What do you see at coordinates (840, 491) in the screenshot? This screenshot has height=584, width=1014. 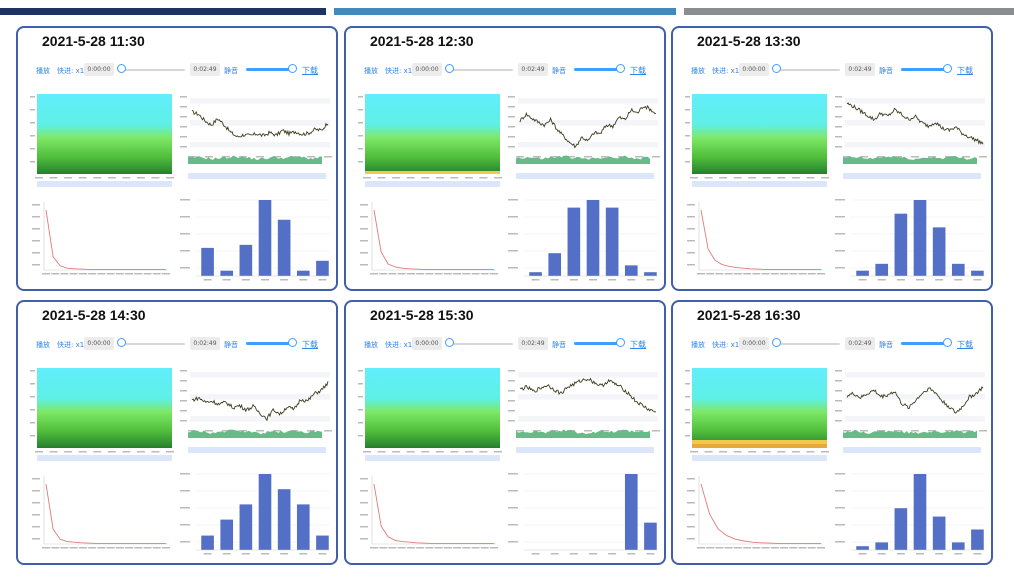 I see `bar-ytick-label` at bounding box center [840, 491].